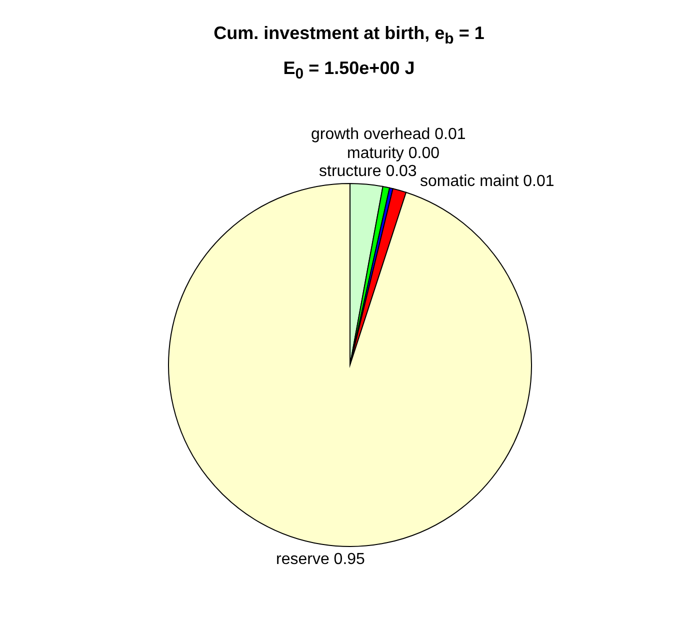 Image resolution: width=696 pixels, height=618 pixels. Describe the element at coordinates (321, 559) in the screenshot. I see `slice-label: reserve 0.95` at that location.